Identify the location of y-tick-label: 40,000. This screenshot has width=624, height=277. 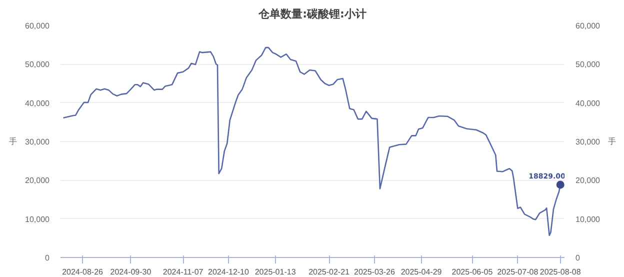
(37, 103).